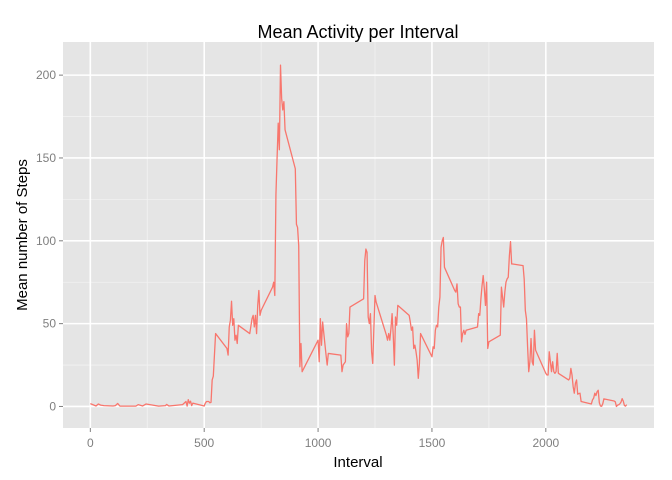 The width and height of the screenshot is (672, 480). I want to click on y-tick-label: 100, so click(46, 241).